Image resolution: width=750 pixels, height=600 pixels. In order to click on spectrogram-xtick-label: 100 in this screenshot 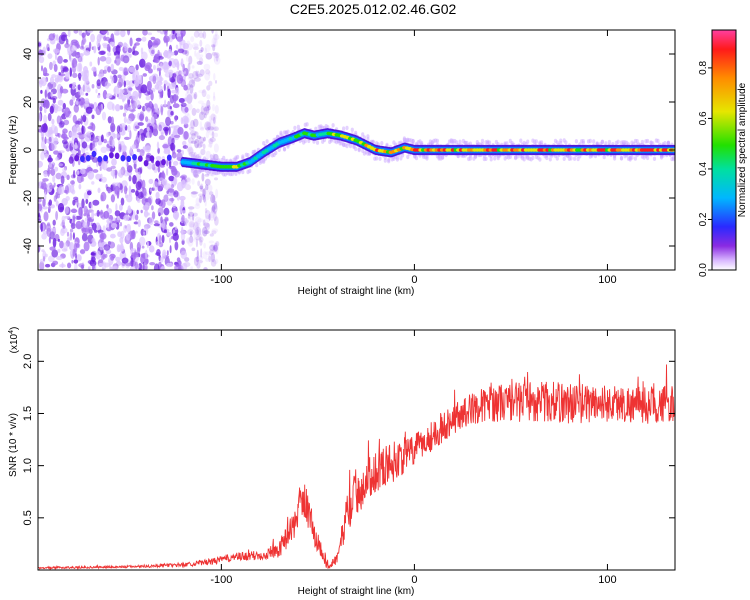, I will do `click(607, 280)`.